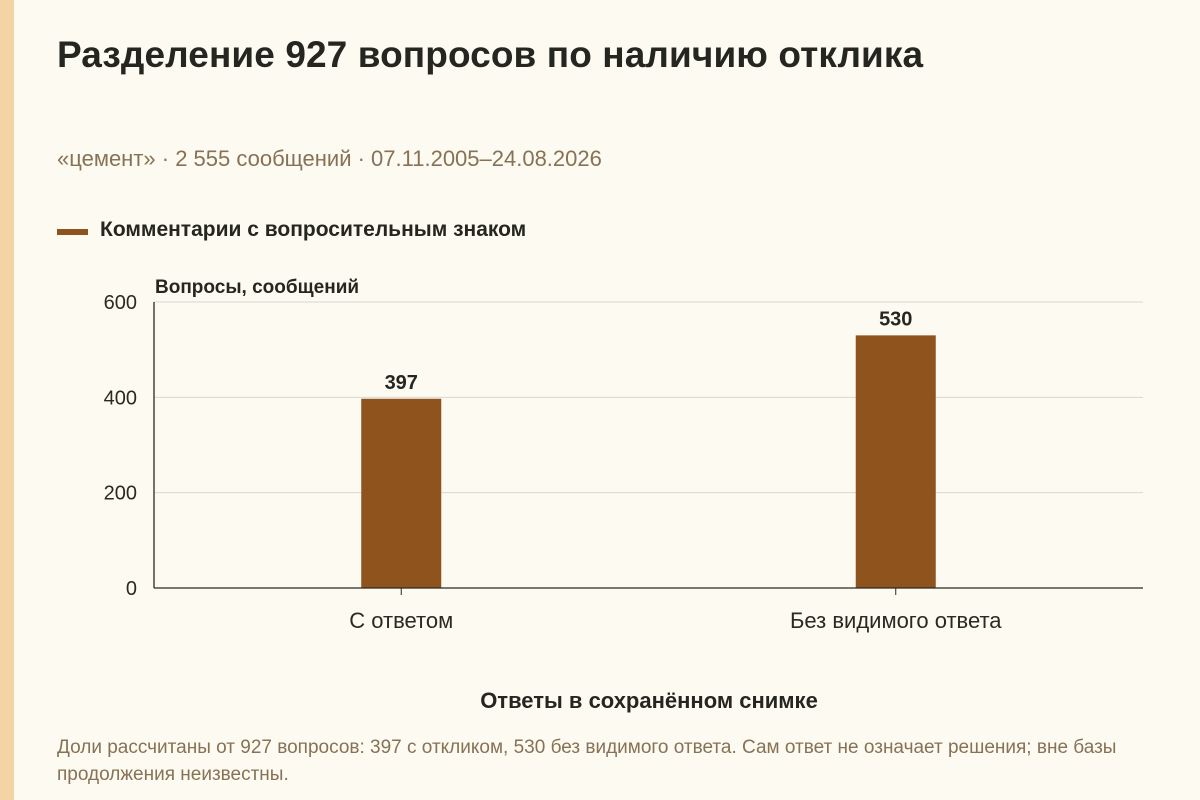 This screenshot has height=800, width=1200. I want to click on legend: Комментарии с вопросительным знаком, so click(291, 230).